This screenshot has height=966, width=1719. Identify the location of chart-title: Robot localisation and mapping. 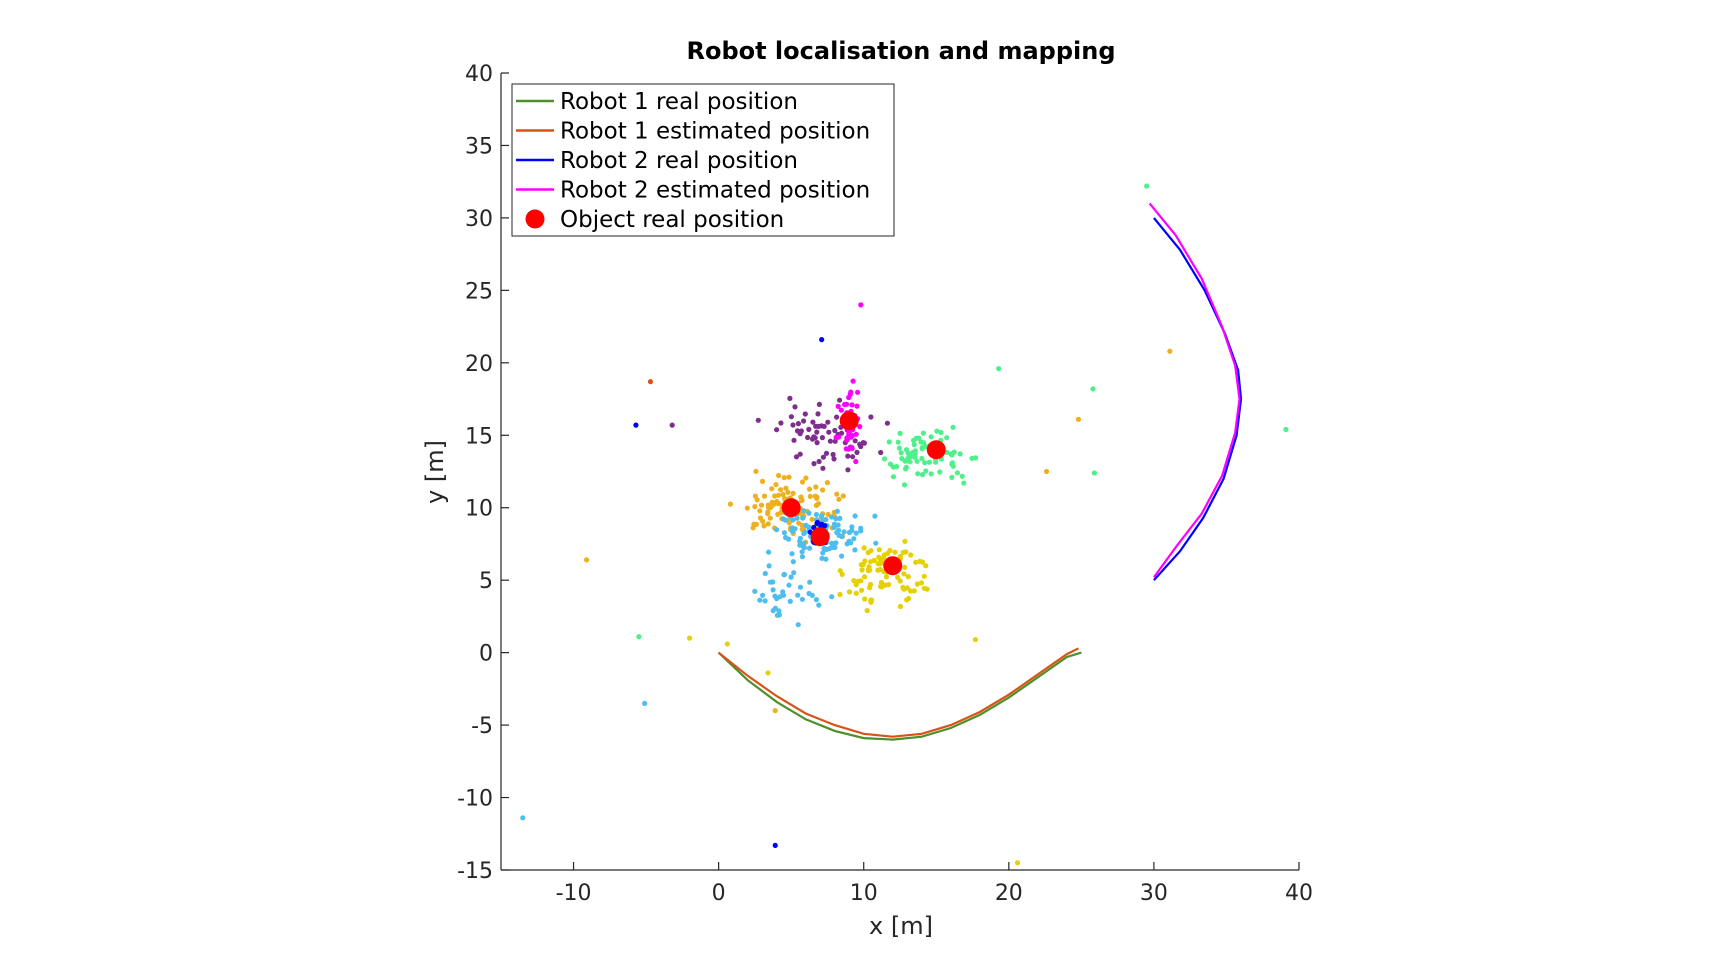
(900, 51).